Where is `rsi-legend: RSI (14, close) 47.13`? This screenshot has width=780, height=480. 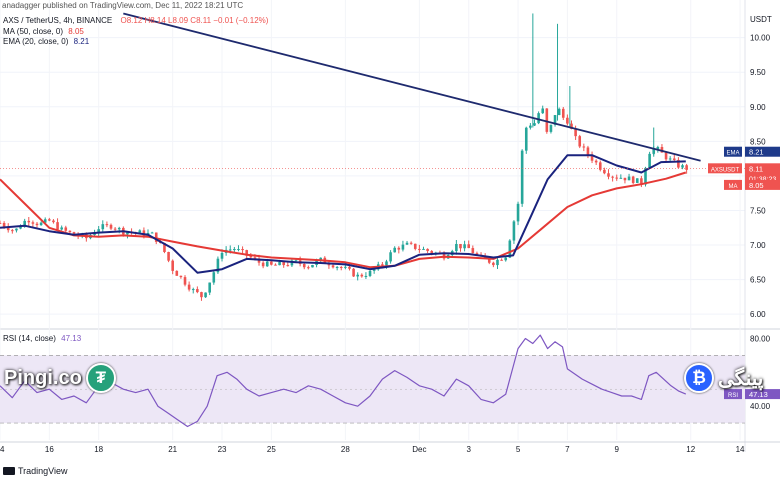
rsi-legend: RSI (14, close) 47.13 is located at coordinates (42, 338).